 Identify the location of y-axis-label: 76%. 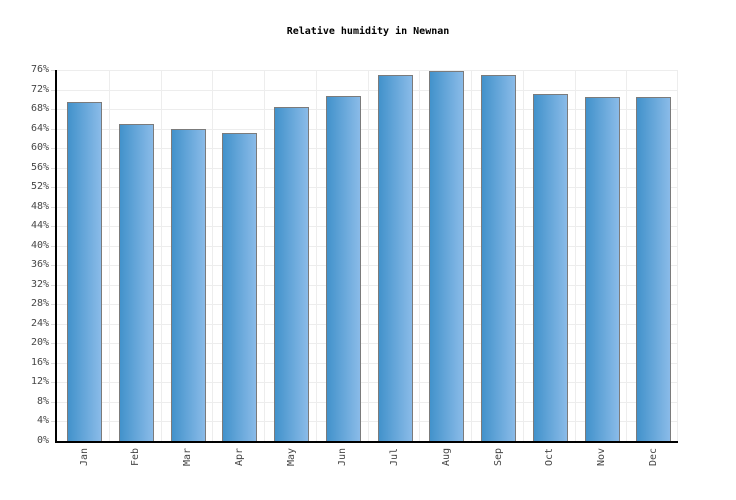
(39, 69).